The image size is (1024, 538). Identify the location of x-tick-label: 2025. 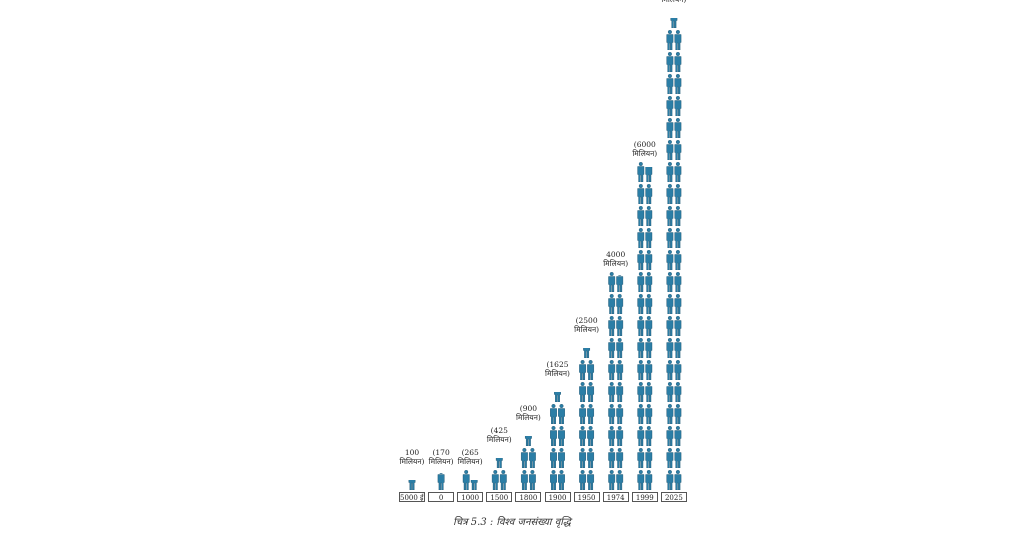
(673, 497).